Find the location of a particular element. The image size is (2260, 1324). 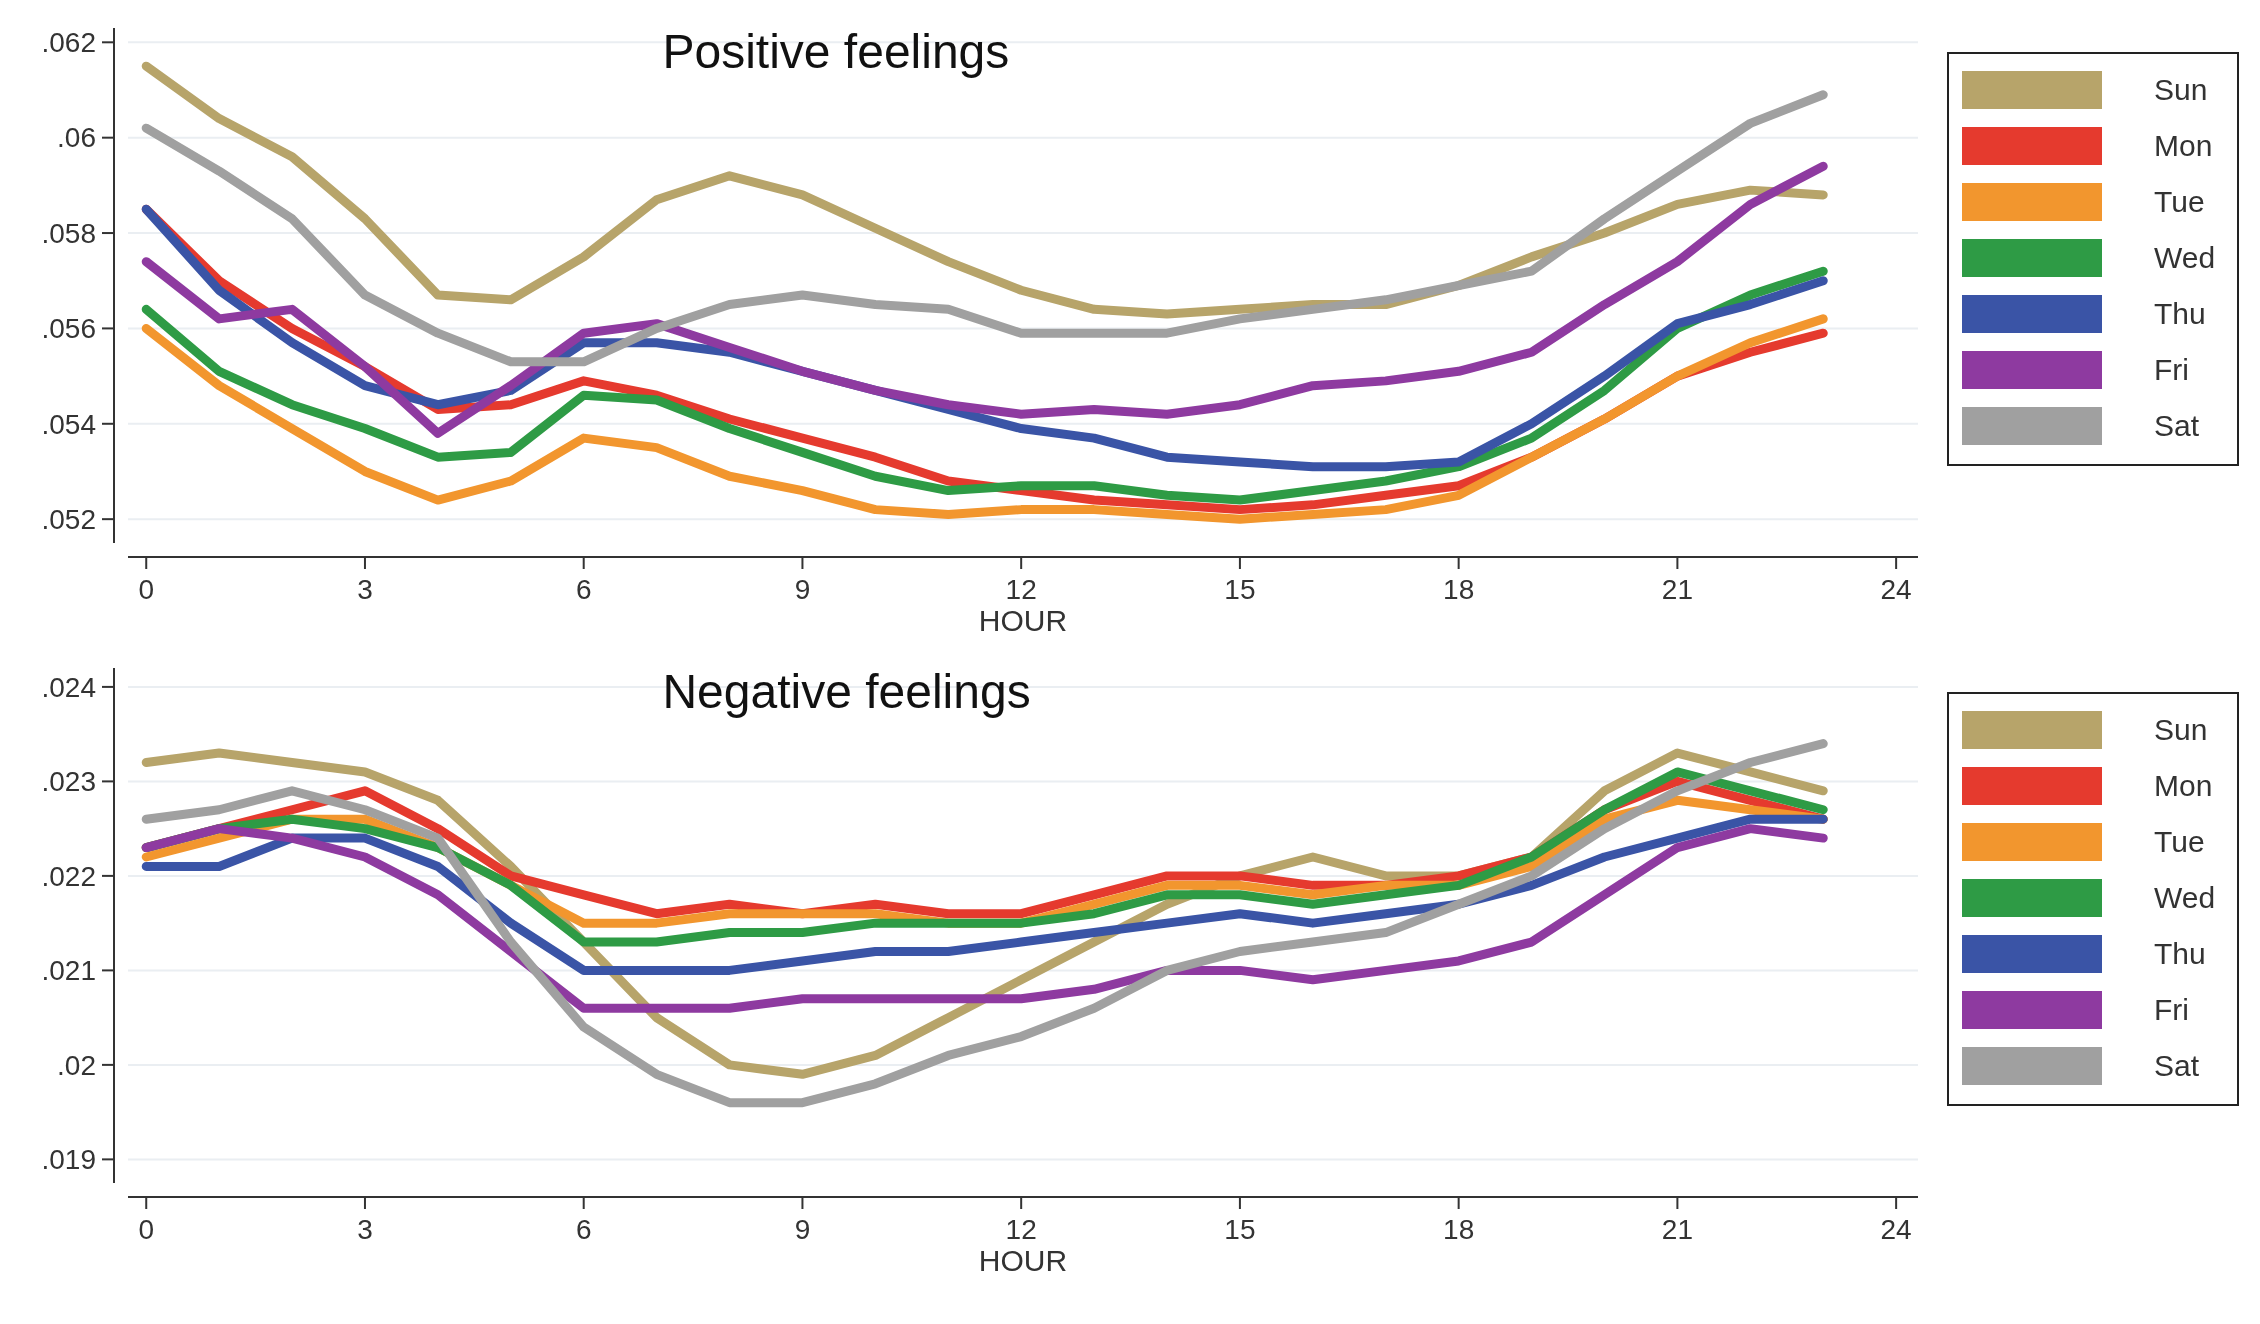

y-tick-label: .022 is located at coordinates (68, 876).